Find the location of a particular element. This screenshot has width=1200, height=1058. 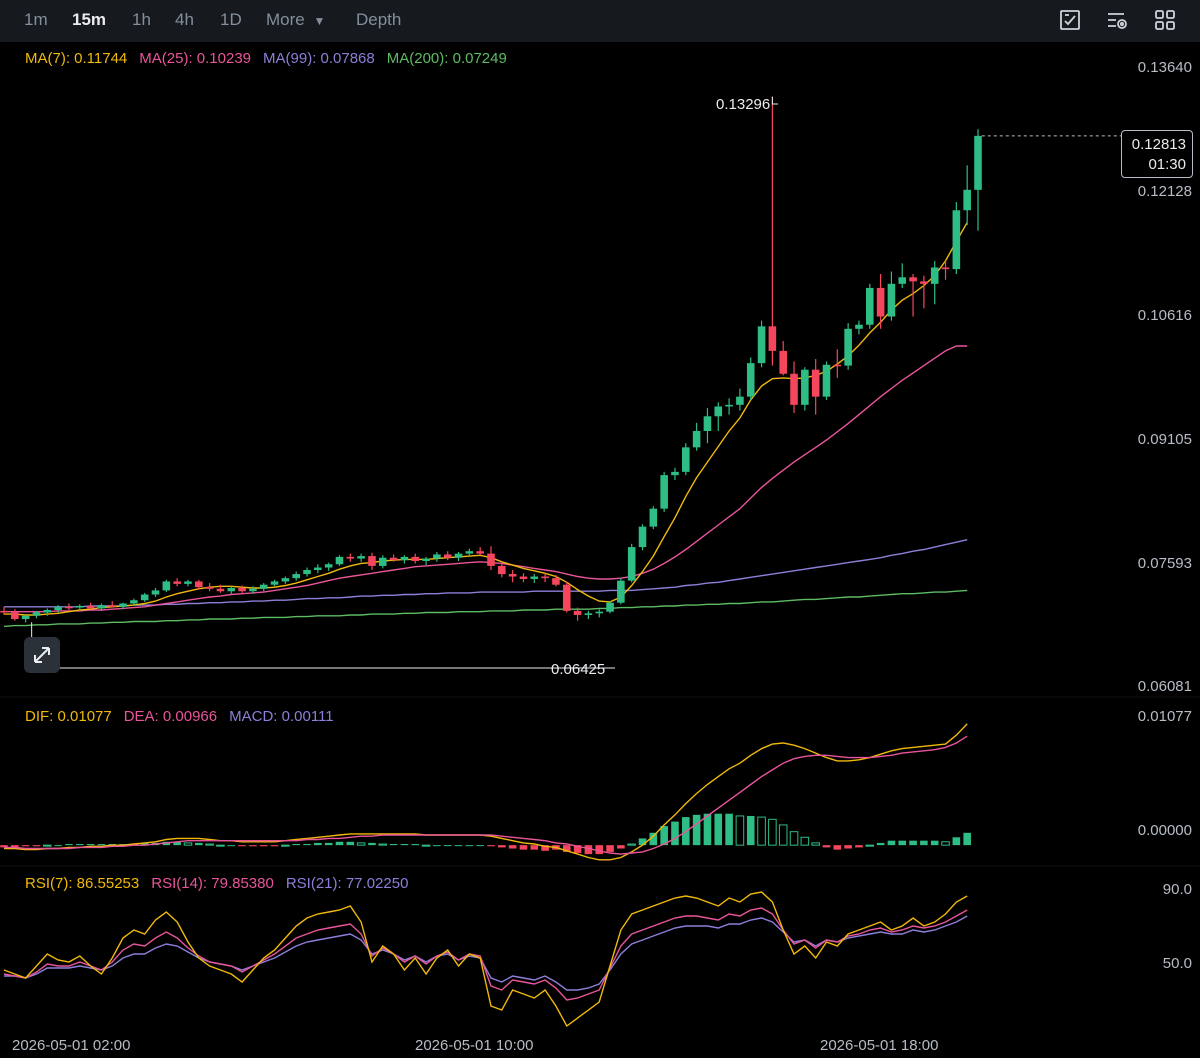

ma25-legend: MA(25): 0.10239 is located at coordinates (195, 58).